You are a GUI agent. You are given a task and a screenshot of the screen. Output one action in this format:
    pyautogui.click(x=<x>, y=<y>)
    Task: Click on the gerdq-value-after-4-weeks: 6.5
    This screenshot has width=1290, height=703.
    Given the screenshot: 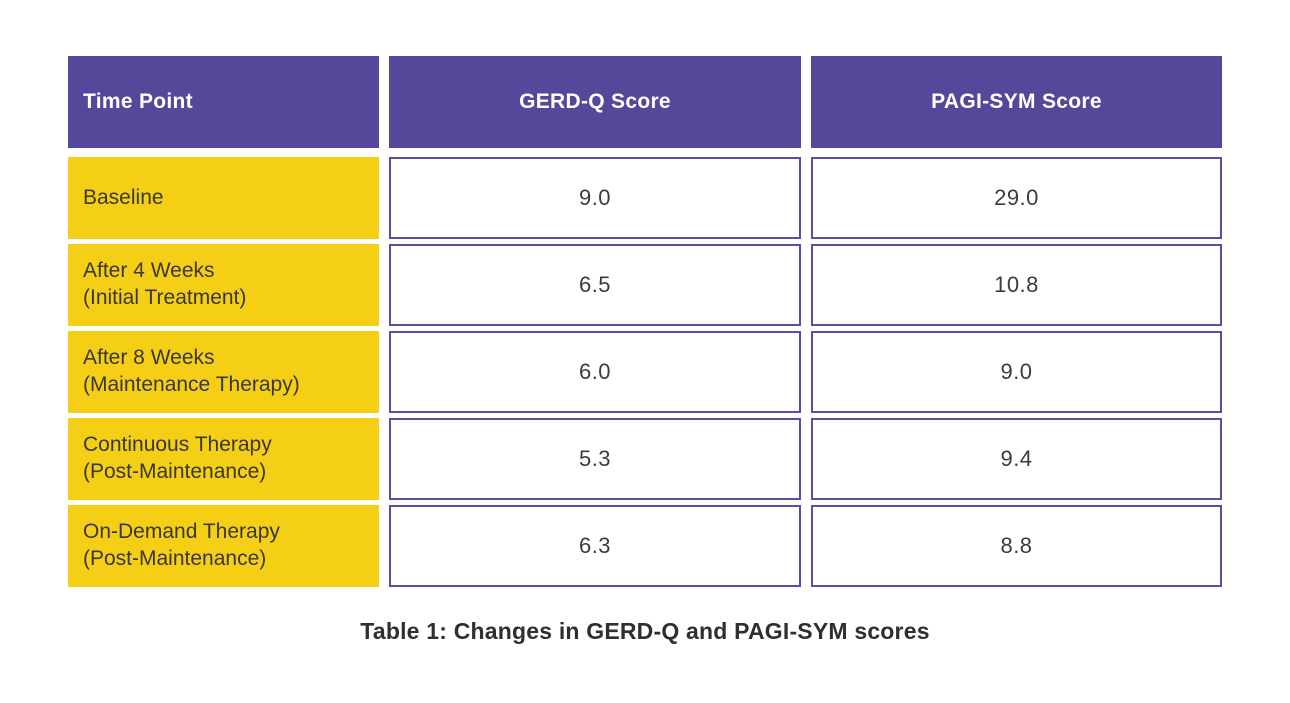 What is the action you would take?
    pyautogui.click(x=595, y=285)
    